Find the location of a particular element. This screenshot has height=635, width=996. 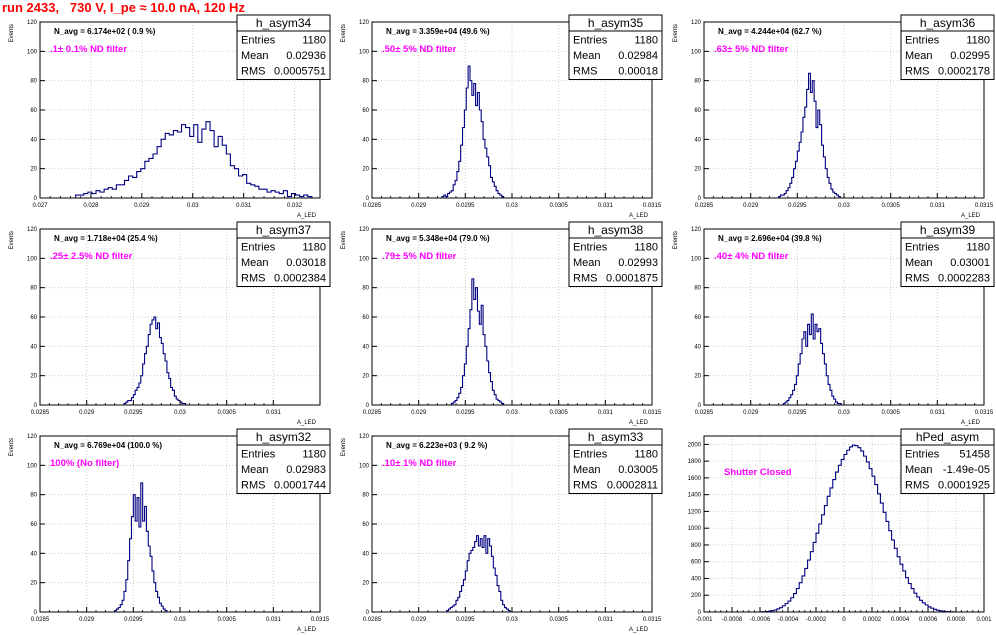

histogram-title: N_avg = 6.174e+02 ( 0.9 %) is located at coordinates (105, 31).